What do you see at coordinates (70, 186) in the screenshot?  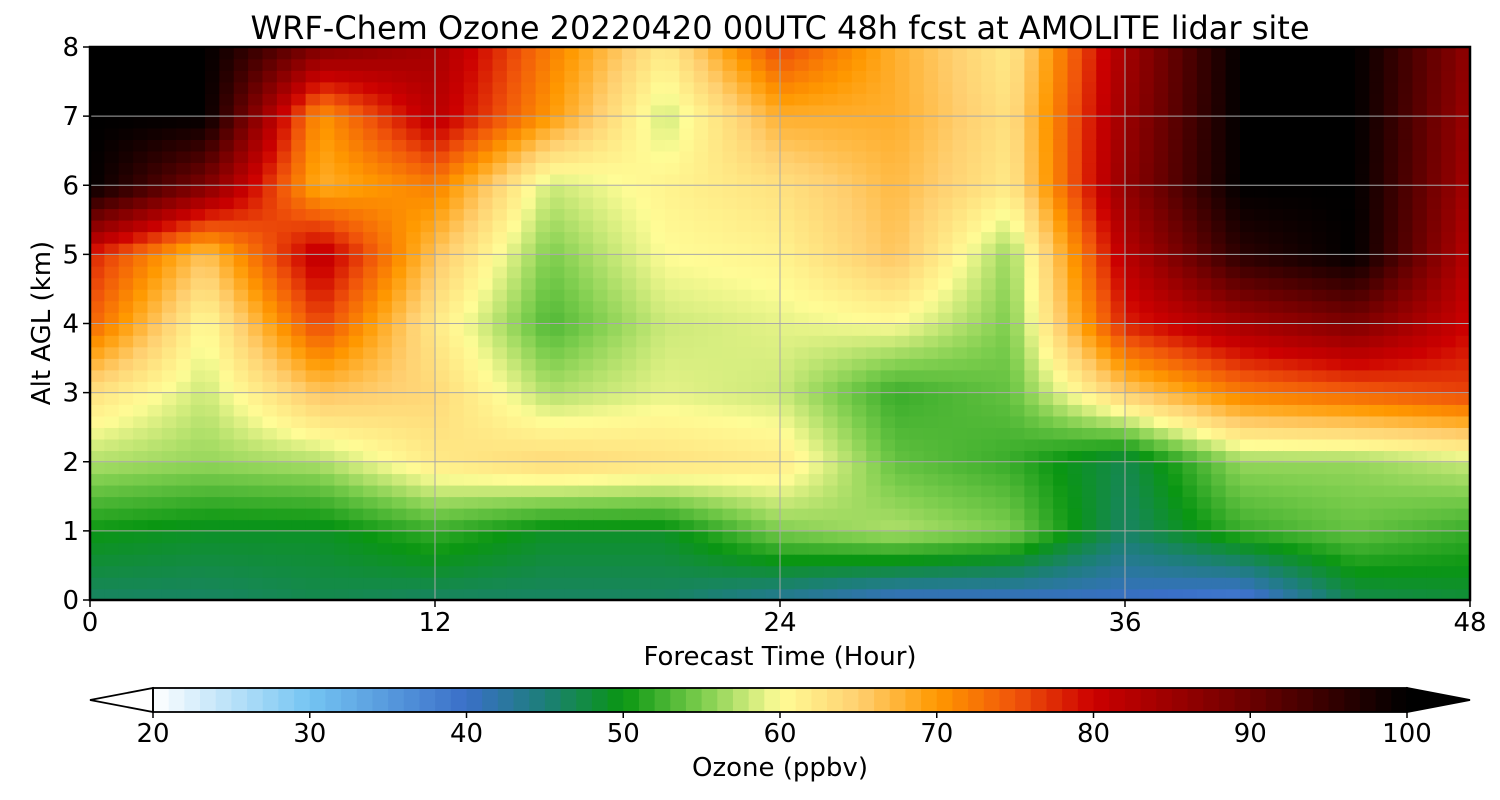 I see `y-tick-label: 6` at bounding box center [70, 186].